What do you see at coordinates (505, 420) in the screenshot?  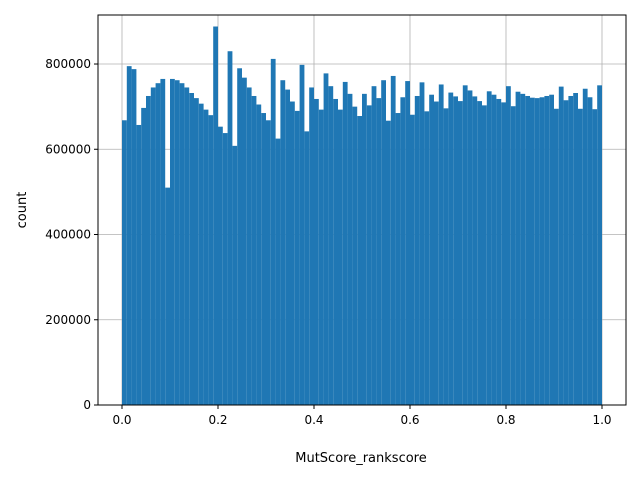 I see `x-tick-label: 0.8` at bounding box center [505, 420].